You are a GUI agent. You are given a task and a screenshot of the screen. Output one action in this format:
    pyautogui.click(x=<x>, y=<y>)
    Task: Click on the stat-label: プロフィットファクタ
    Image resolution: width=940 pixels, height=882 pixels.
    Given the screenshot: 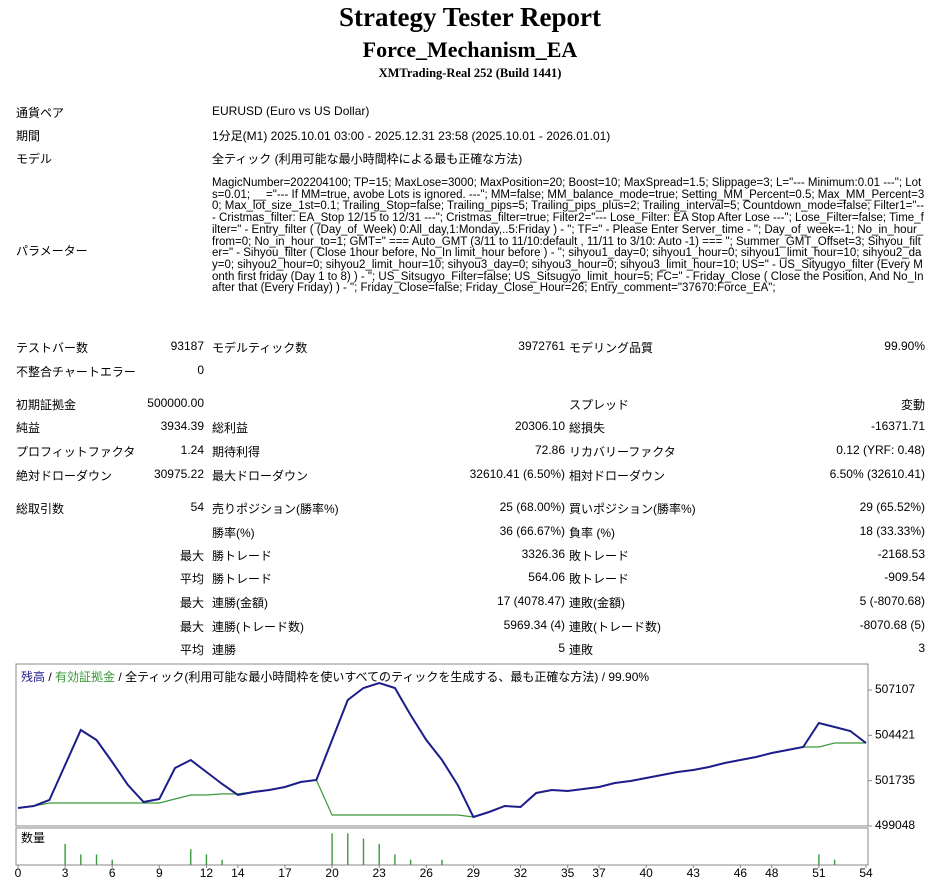 What is the action you would take?
    pyautogui.click(x=76, y=452)
    